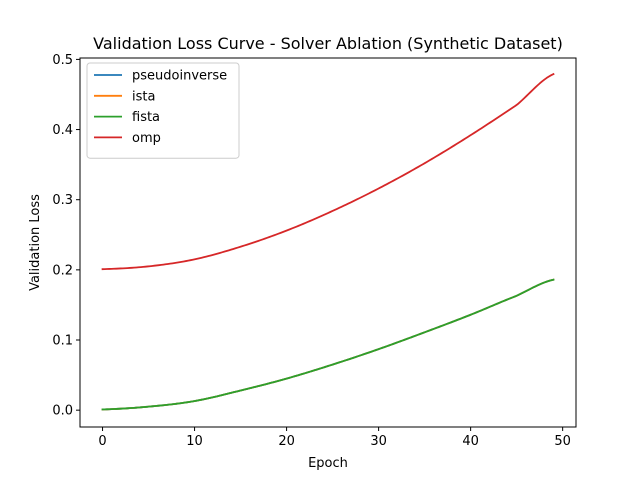 The height and width of the screenshot is (480, 640). I want to click on y-axis: 0.0 0.1 0.2 0.3 0.4 0.5, so click(66, 236).